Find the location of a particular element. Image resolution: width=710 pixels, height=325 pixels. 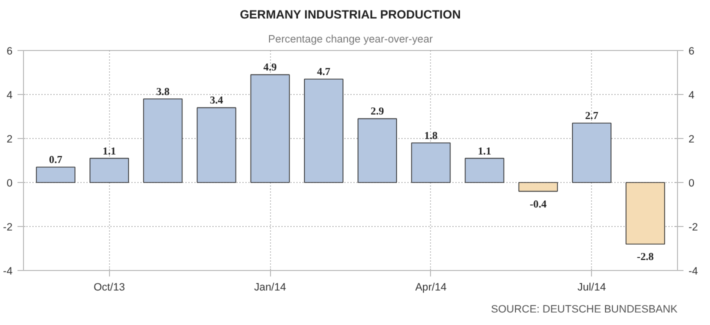

data-label: 2.9 is located at coordinates (377, 112).